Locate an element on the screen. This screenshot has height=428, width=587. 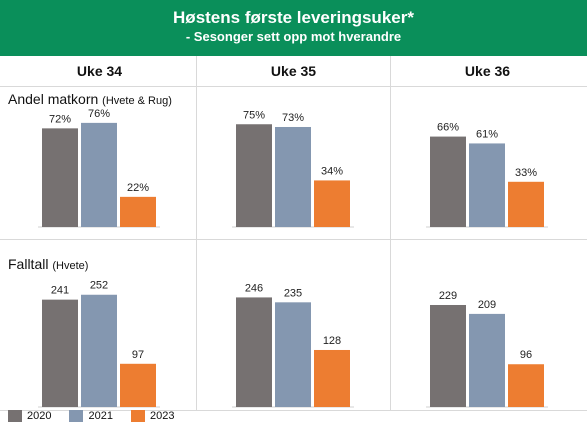
header-divider is located at coordinates (293, 86).